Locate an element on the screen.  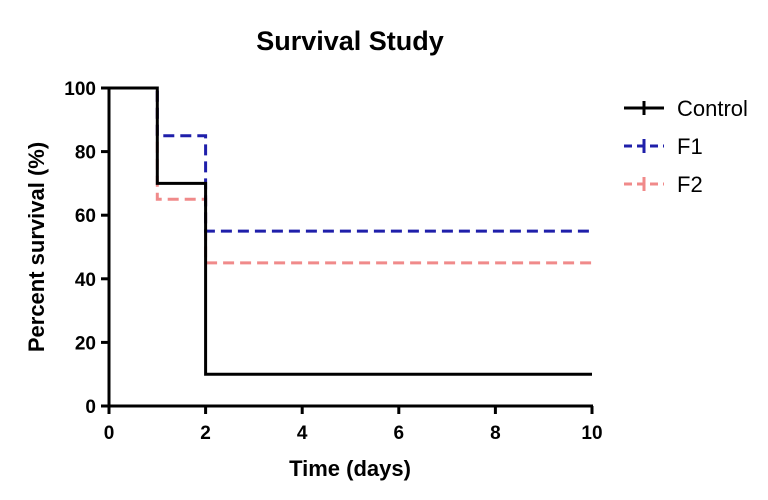
legend-item-f1: F1 is located at coordinates (663, 146).